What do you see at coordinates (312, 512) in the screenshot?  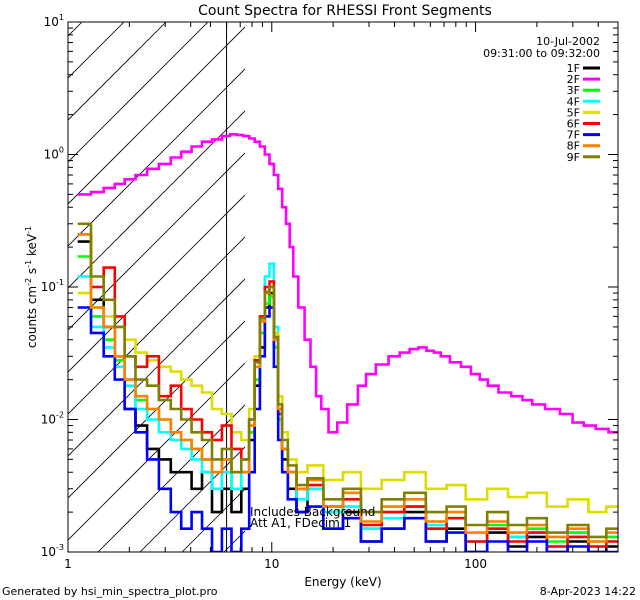 I see `background-annotation: Includes Background` at bounding box center [312, 512].